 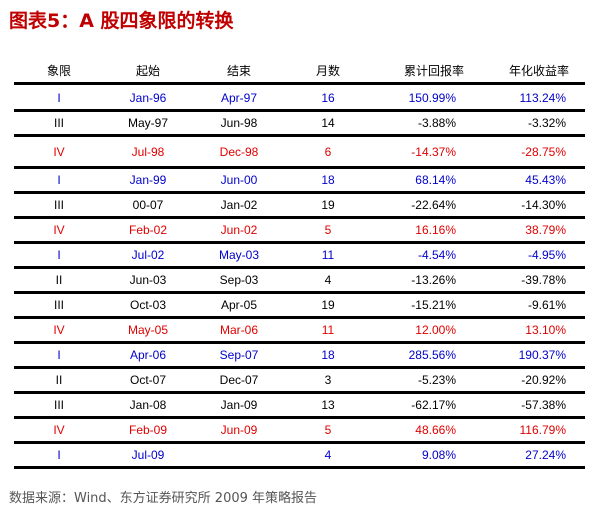 What do you see at coordinates (328, 405) in the screenshot?
I see `cell-months: 13` at bounding box center [328, 405].